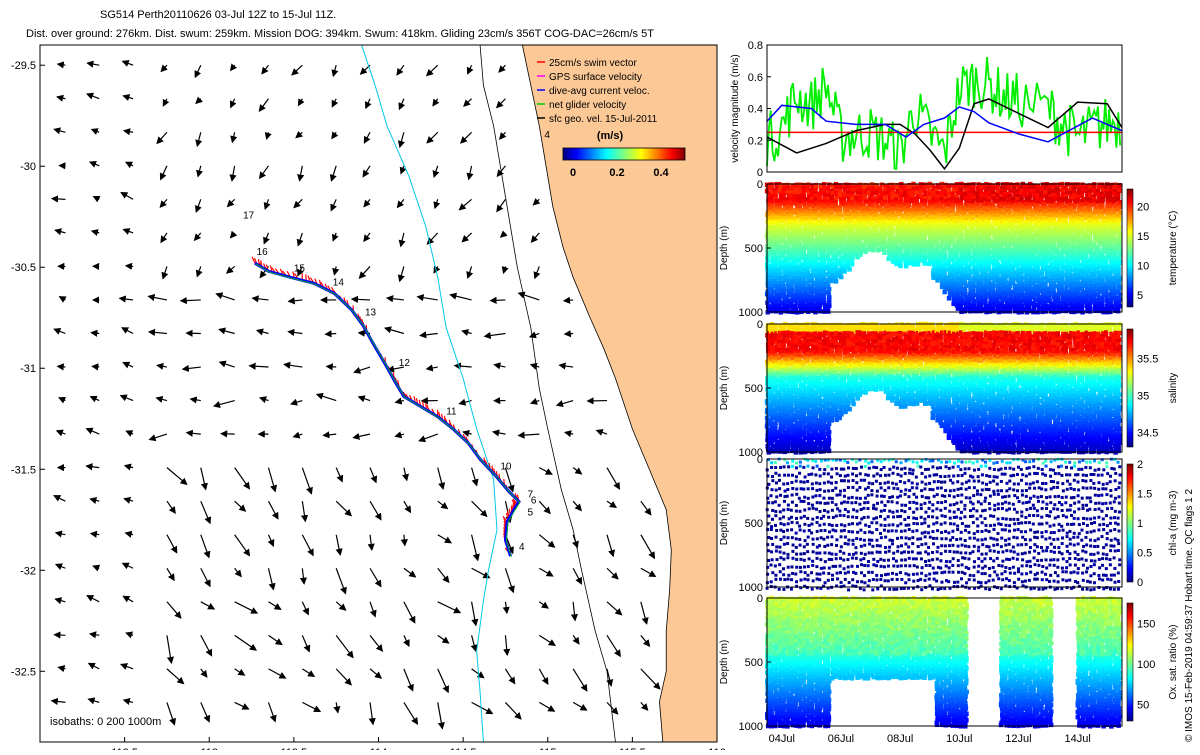 Image resolution: width=1200 pixels, height=755 pixels. Describe the element at coordinates (23, 268) in the screenshot. I see `map-y-tick-label: -30.5` at that location.